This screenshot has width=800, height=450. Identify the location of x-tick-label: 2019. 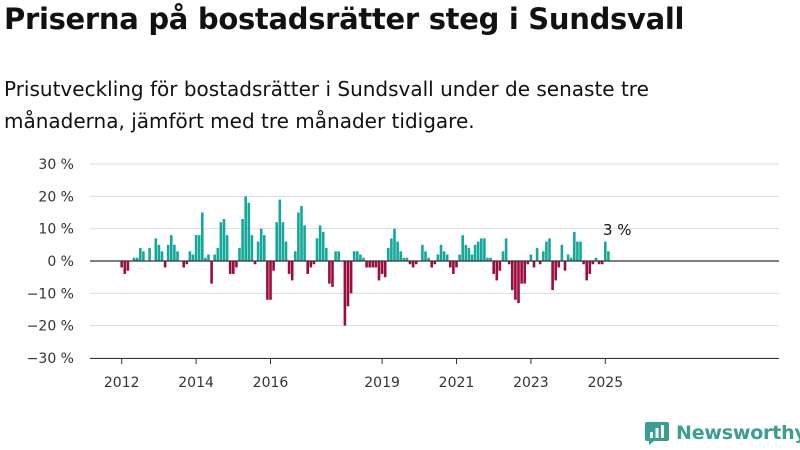
(382, 383).